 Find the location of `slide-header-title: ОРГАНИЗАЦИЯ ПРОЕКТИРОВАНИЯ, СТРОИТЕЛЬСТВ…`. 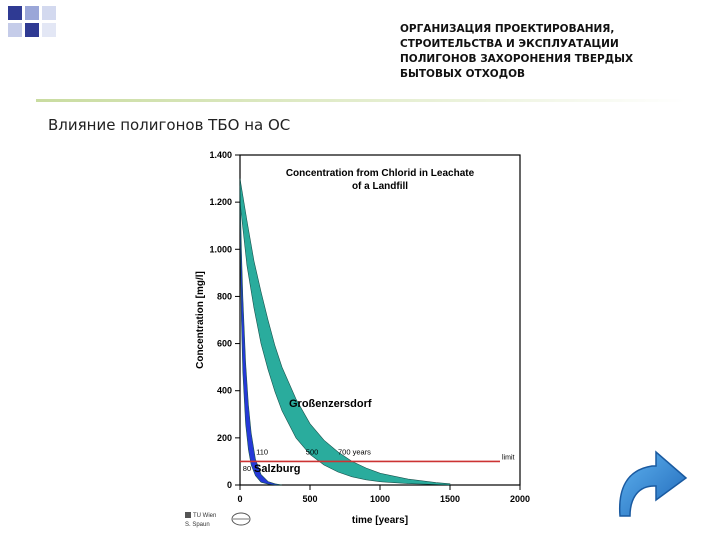

slide-header-title: ОРГАНИЗАЦИЯ ПРОЕКТИРОВАНИЯ, СТРОИТЕЛЬСТВ… is located at coordinates (550, 52).